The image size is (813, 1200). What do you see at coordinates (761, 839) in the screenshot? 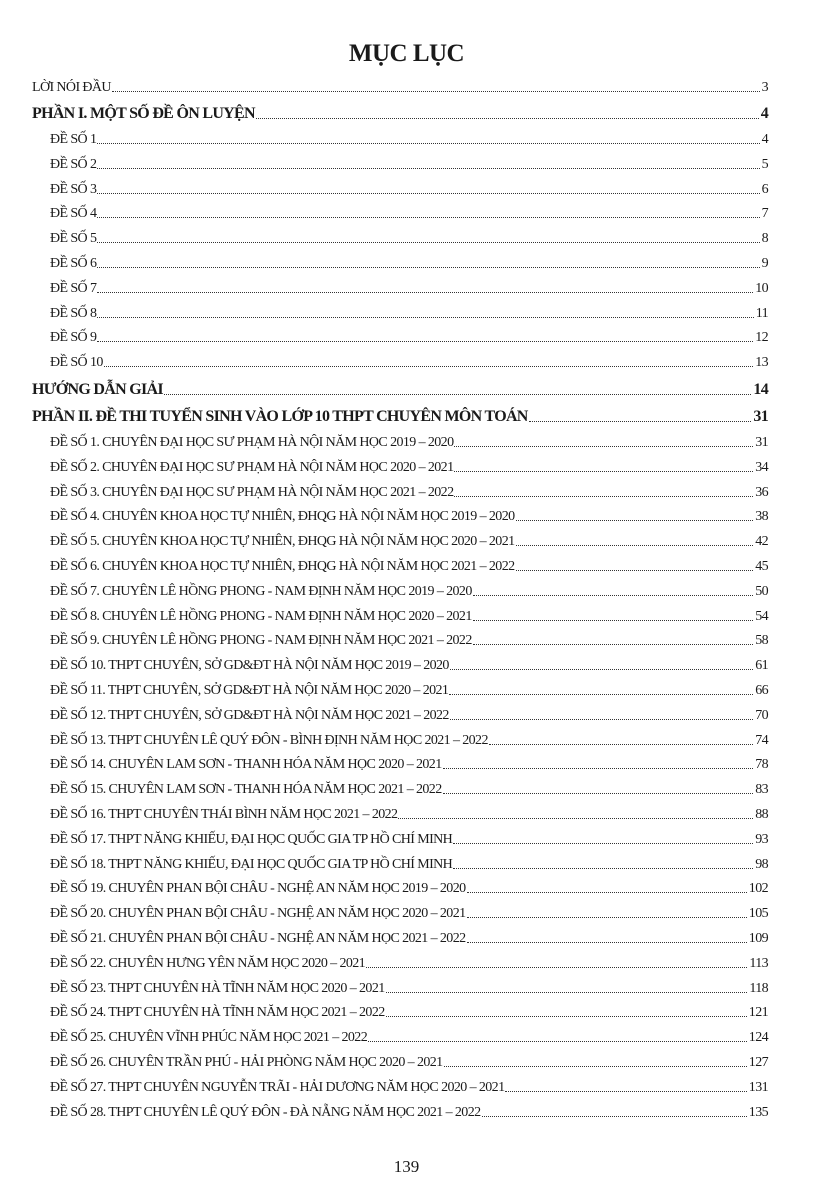
I see `toc-entry-page: 93` at bounding box center [761, 839].